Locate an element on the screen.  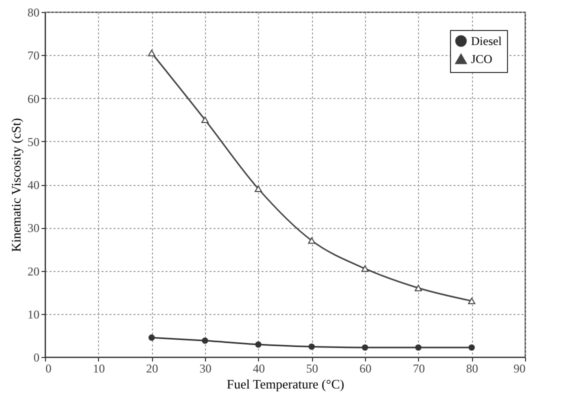
legend-label: JCO is located at coordinates (482, 59).